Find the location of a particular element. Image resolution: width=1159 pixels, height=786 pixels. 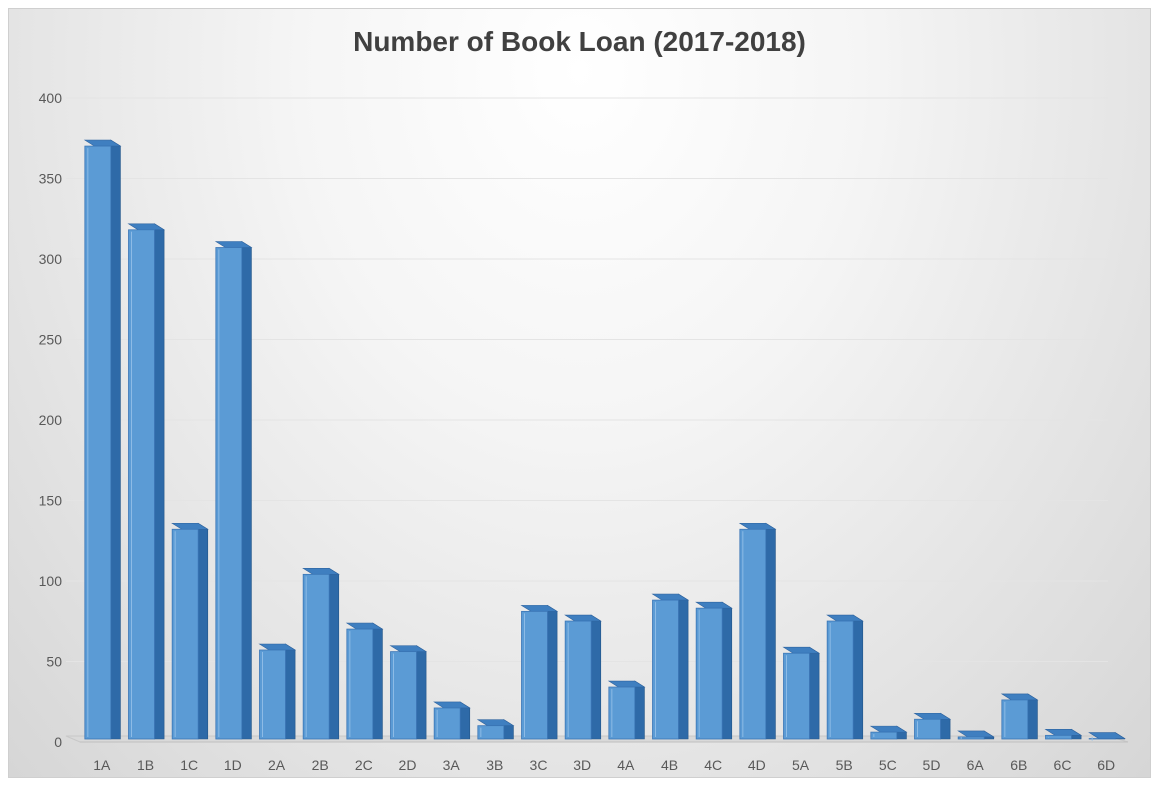

x-tick-label: 4A is located at coordinates (626, 765).